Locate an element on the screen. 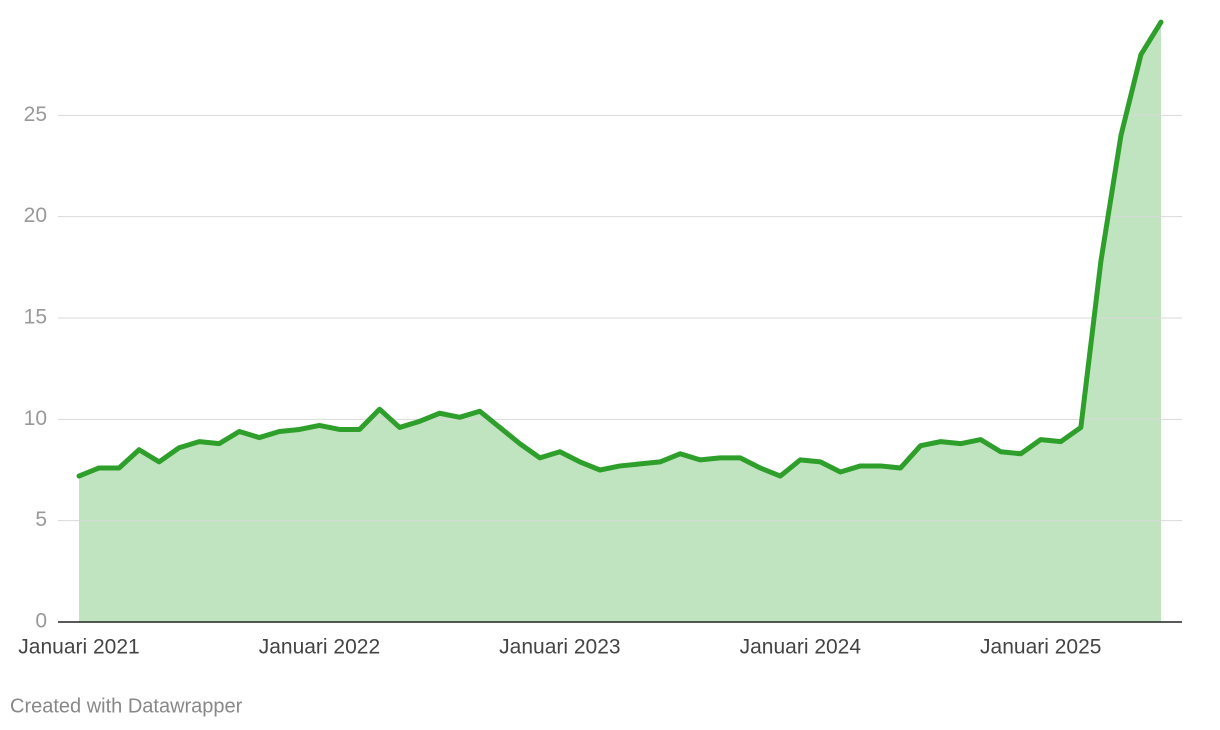 Image resolution: width=1220 pixels, height=730 pixels. y-tick-label: 0 is located at coordinates (41, 621).